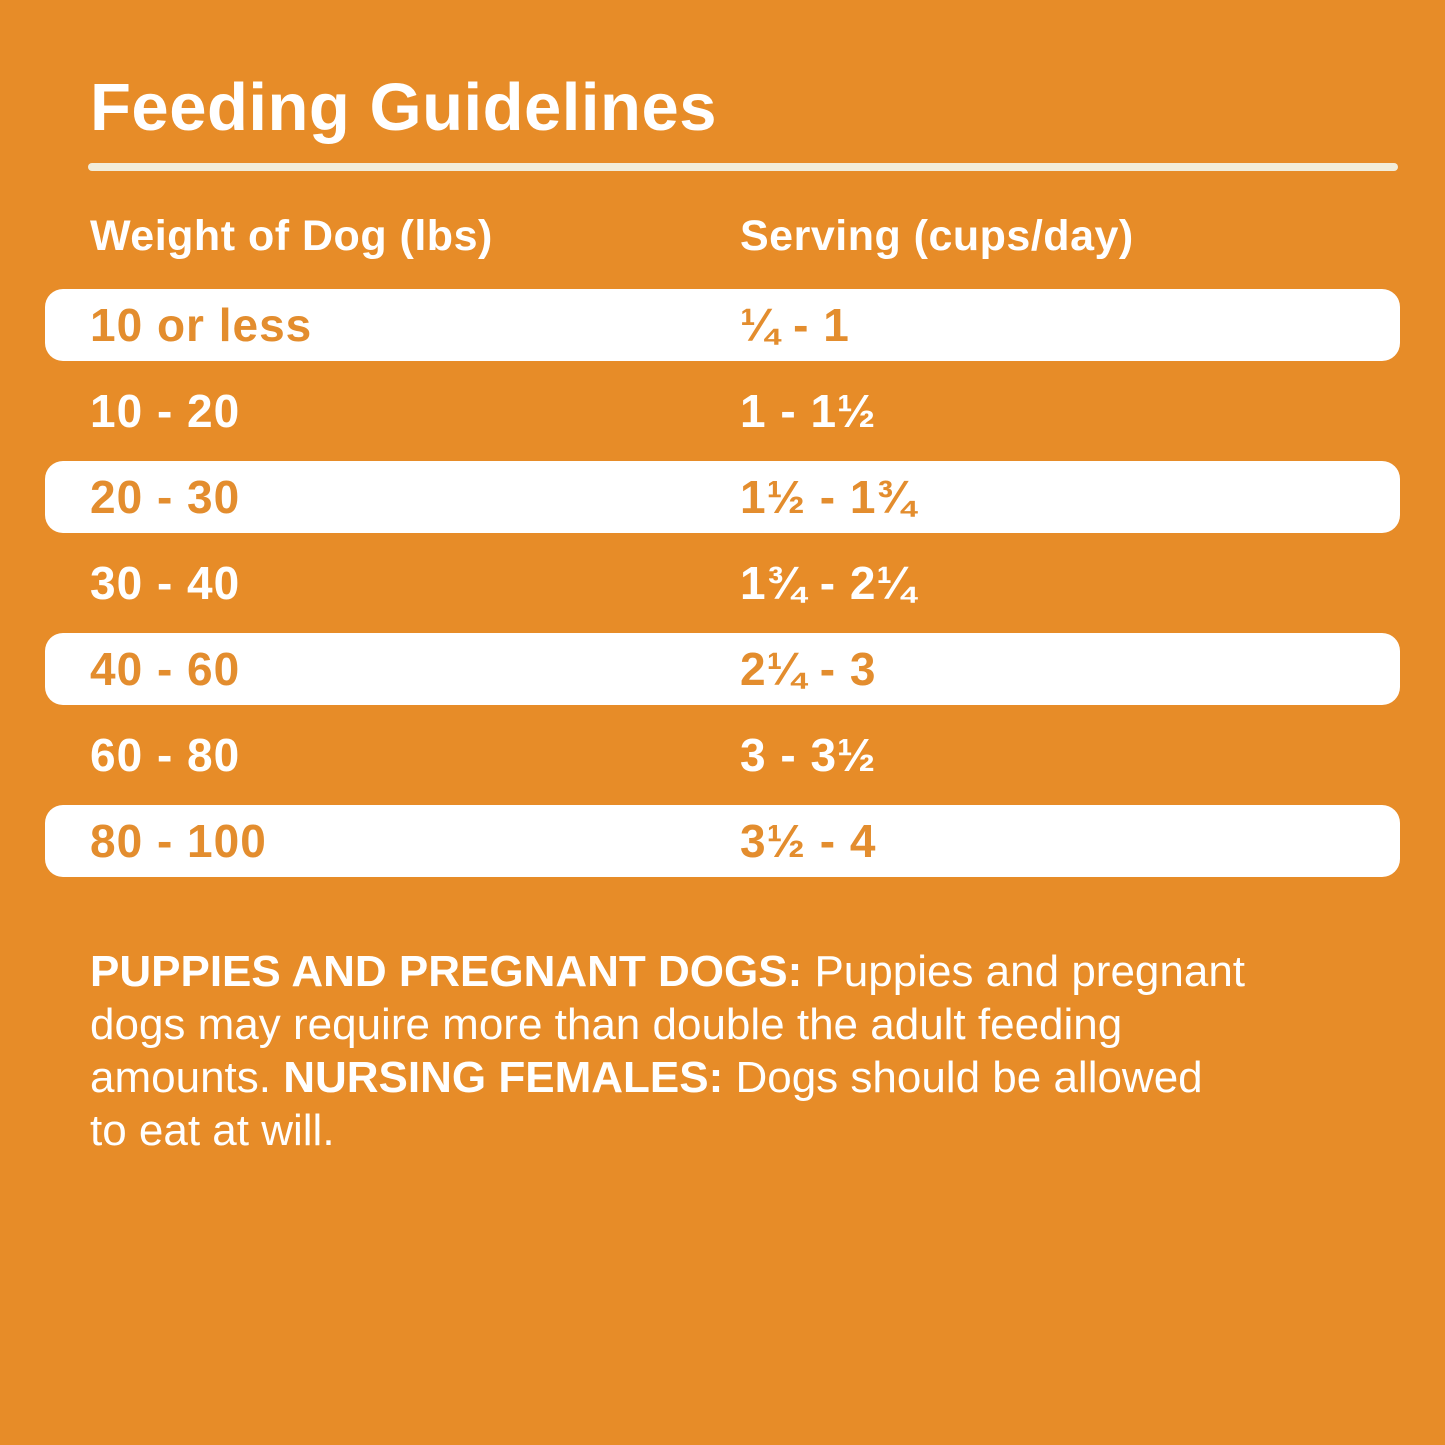 Image resolution: width=1445 pixels, height=1445 pixels. I want to click on footnote-line: to eat at will., so click(750, 1130).